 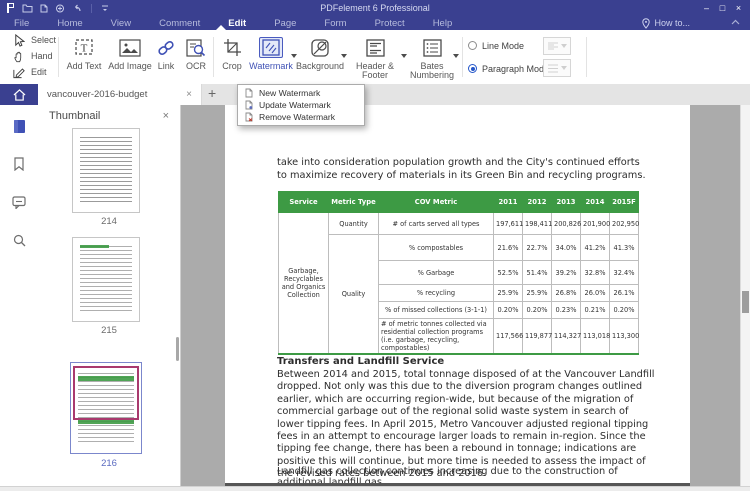 I want to click on open-file-icon, so click(x=27, y=8).